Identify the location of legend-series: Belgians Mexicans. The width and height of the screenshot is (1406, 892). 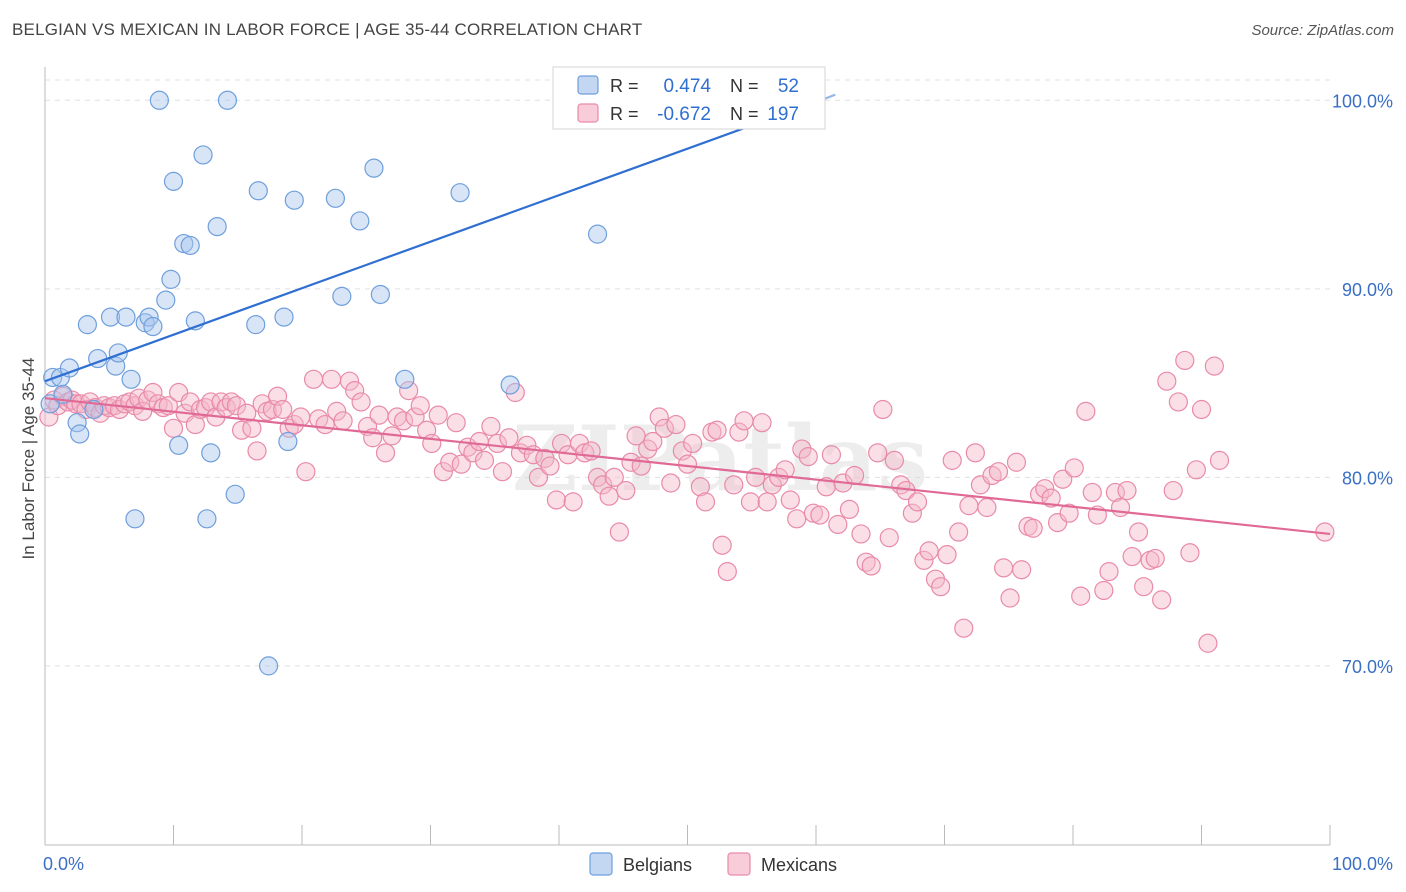
(713, 864).